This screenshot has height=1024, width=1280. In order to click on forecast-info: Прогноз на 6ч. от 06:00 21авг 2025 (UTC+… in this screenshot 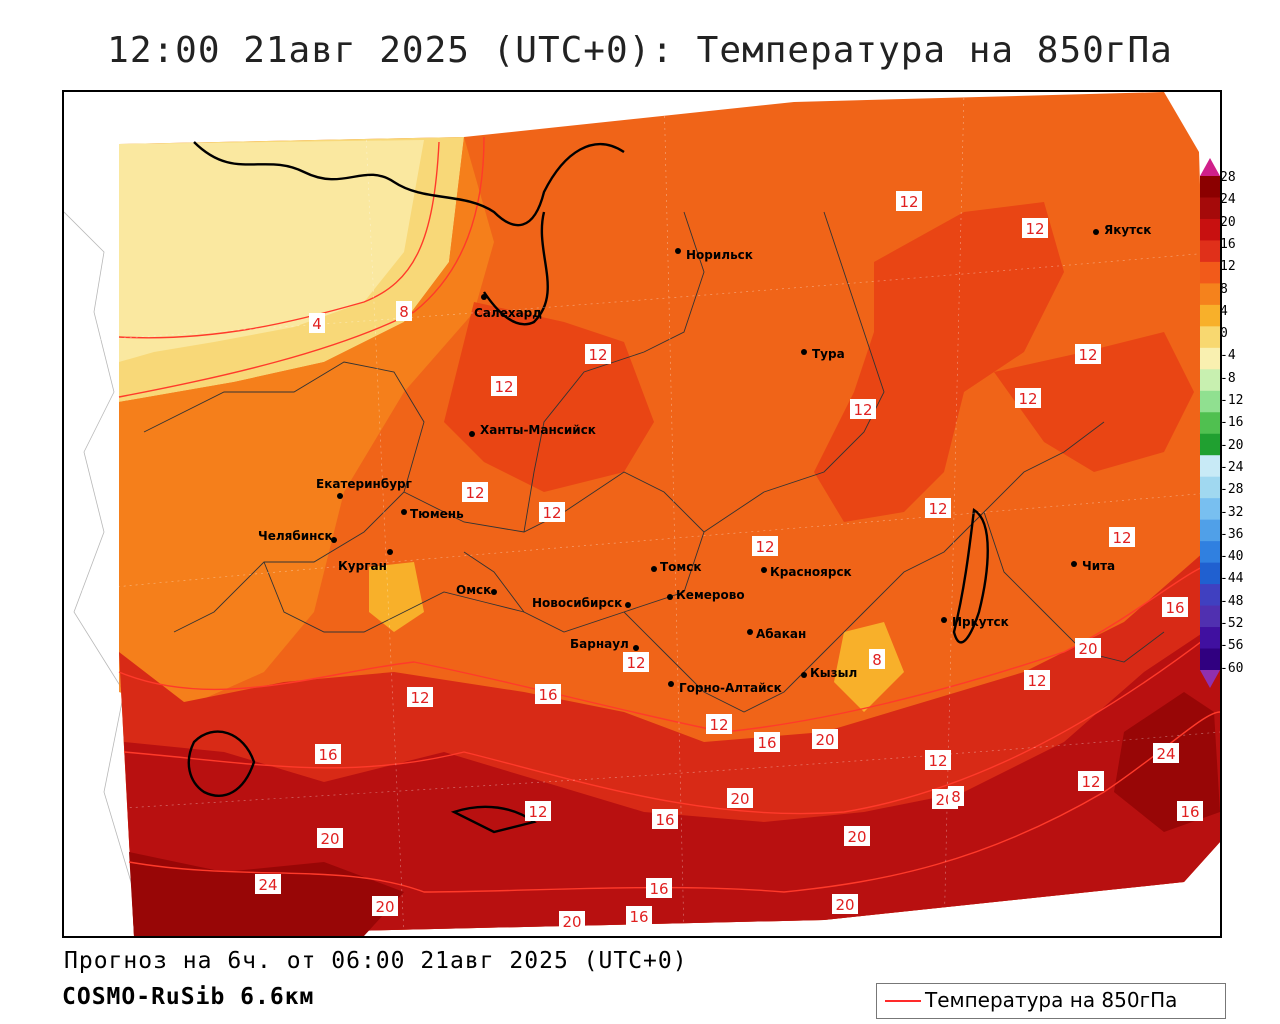, I will do `click(376, 961)`.